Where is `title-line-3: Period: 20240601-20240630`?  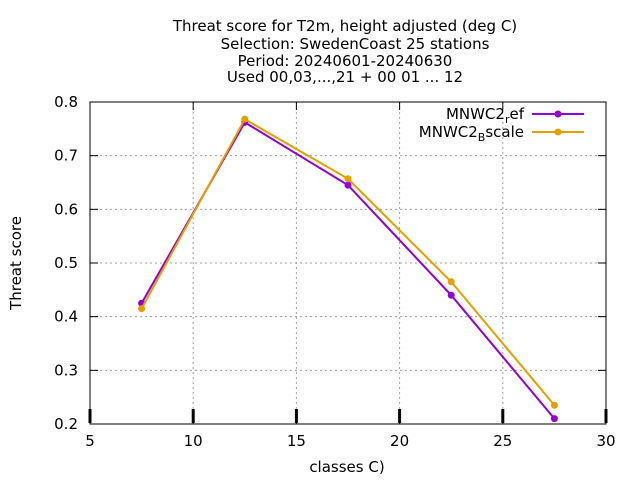 title-line-3: Period: 20240601-20240630 is located at coordinates (345, 61).